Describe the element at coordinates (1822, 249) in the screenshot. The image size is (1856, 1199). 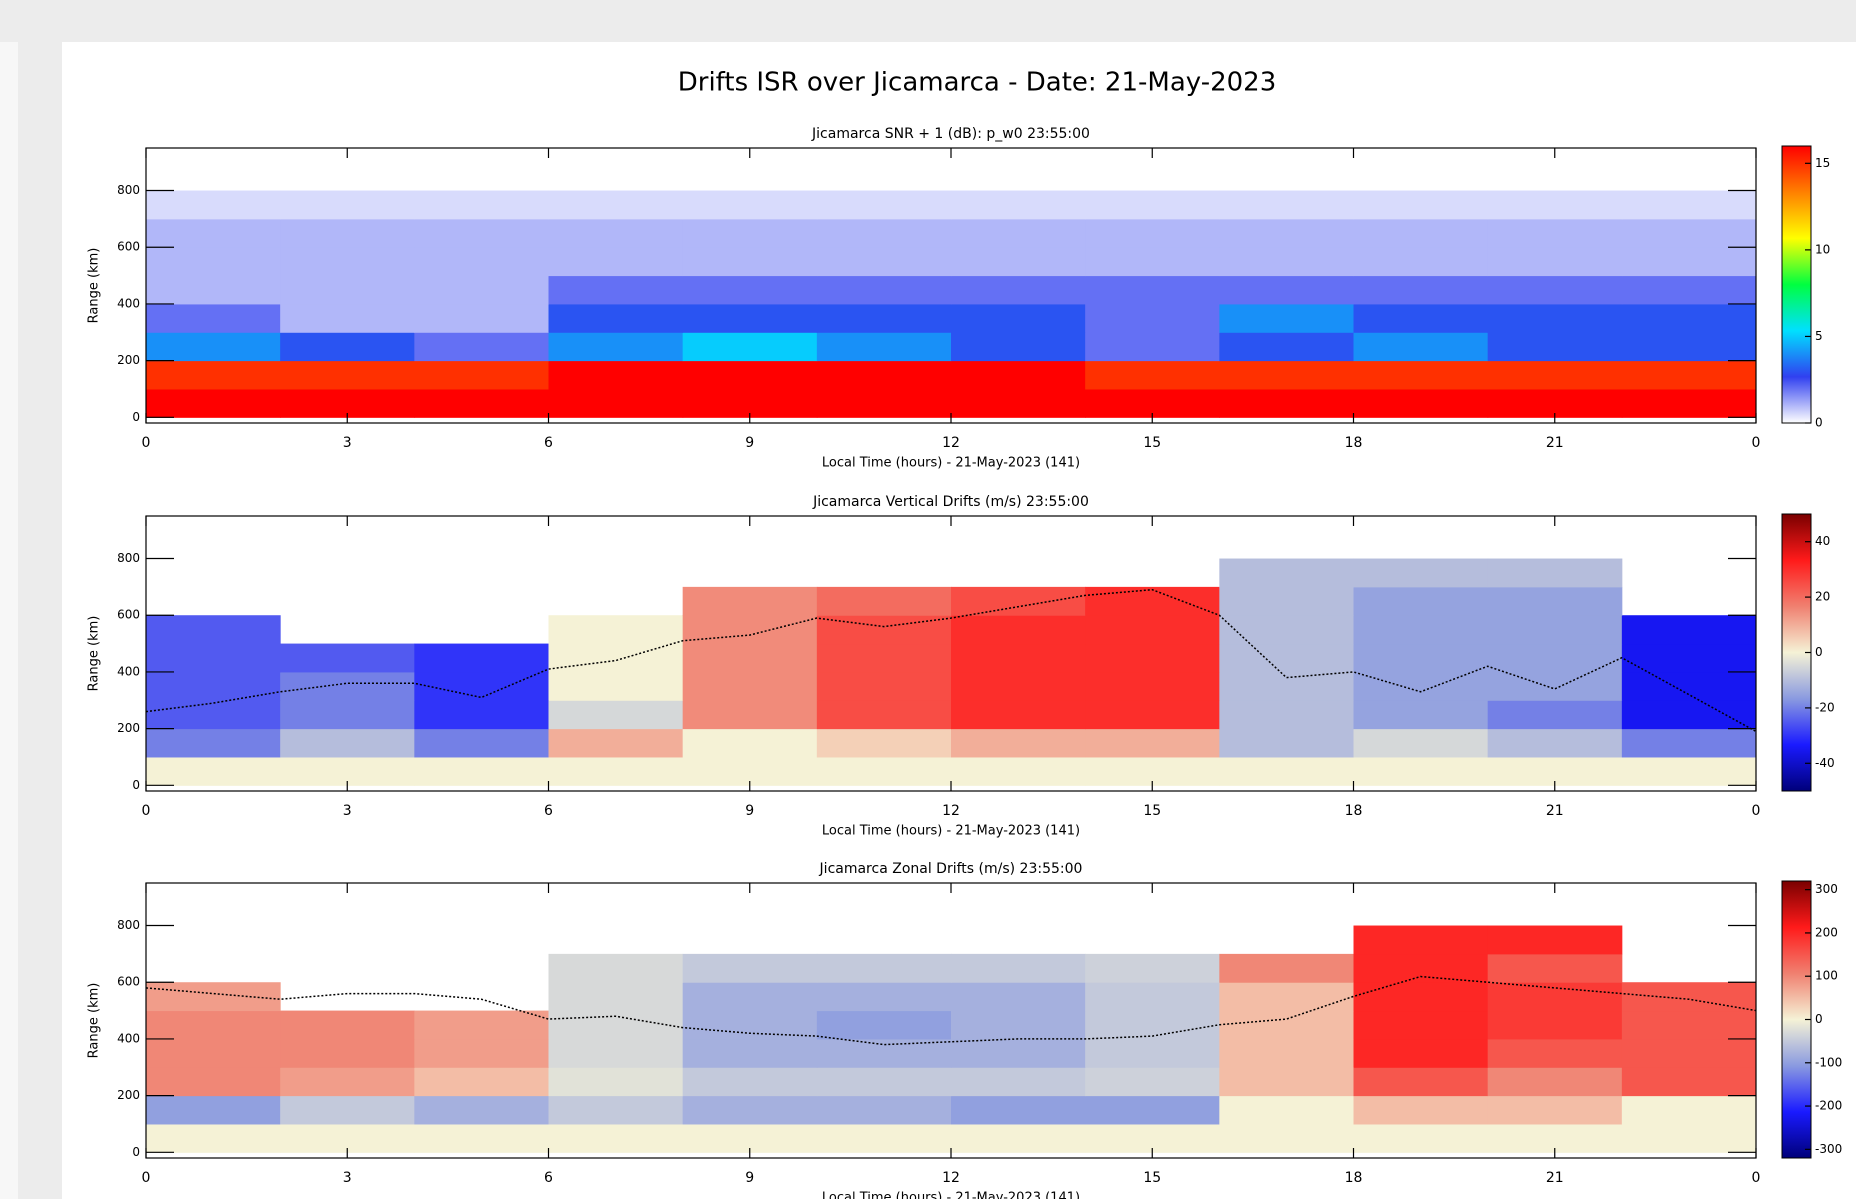
I see `colorbar-tick-label: 10` at that location.